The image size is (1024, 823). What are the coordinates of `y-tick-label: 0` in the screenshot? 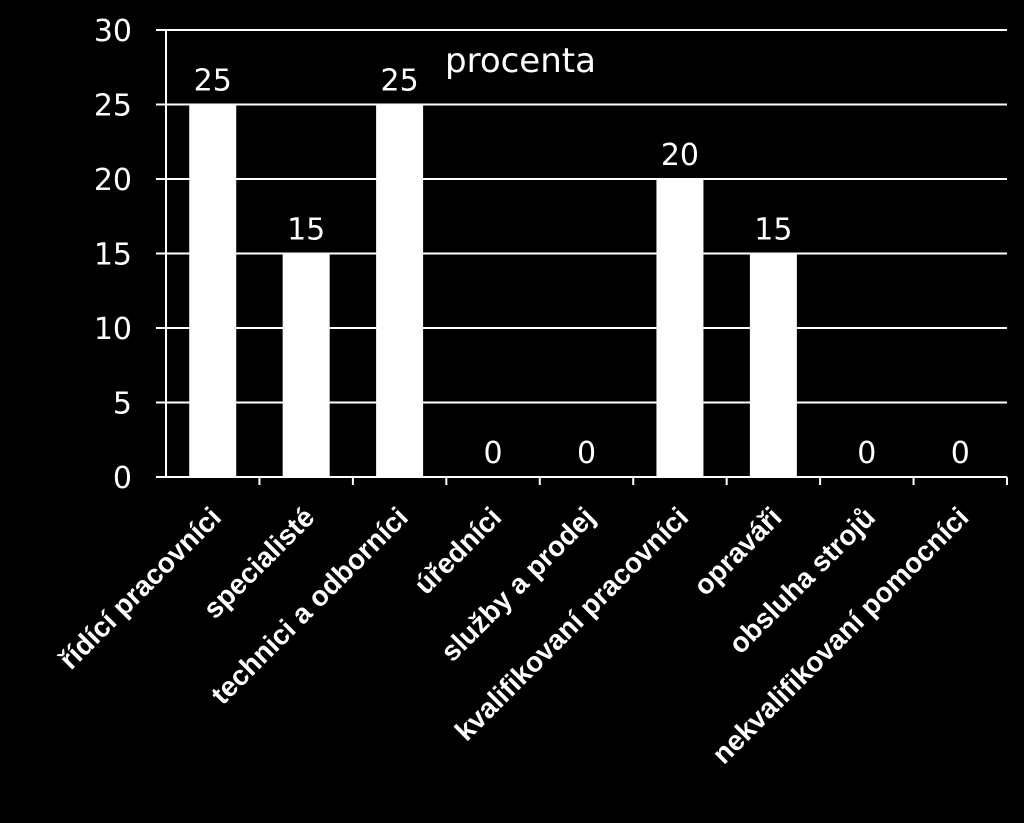 It's located at (122, 478).